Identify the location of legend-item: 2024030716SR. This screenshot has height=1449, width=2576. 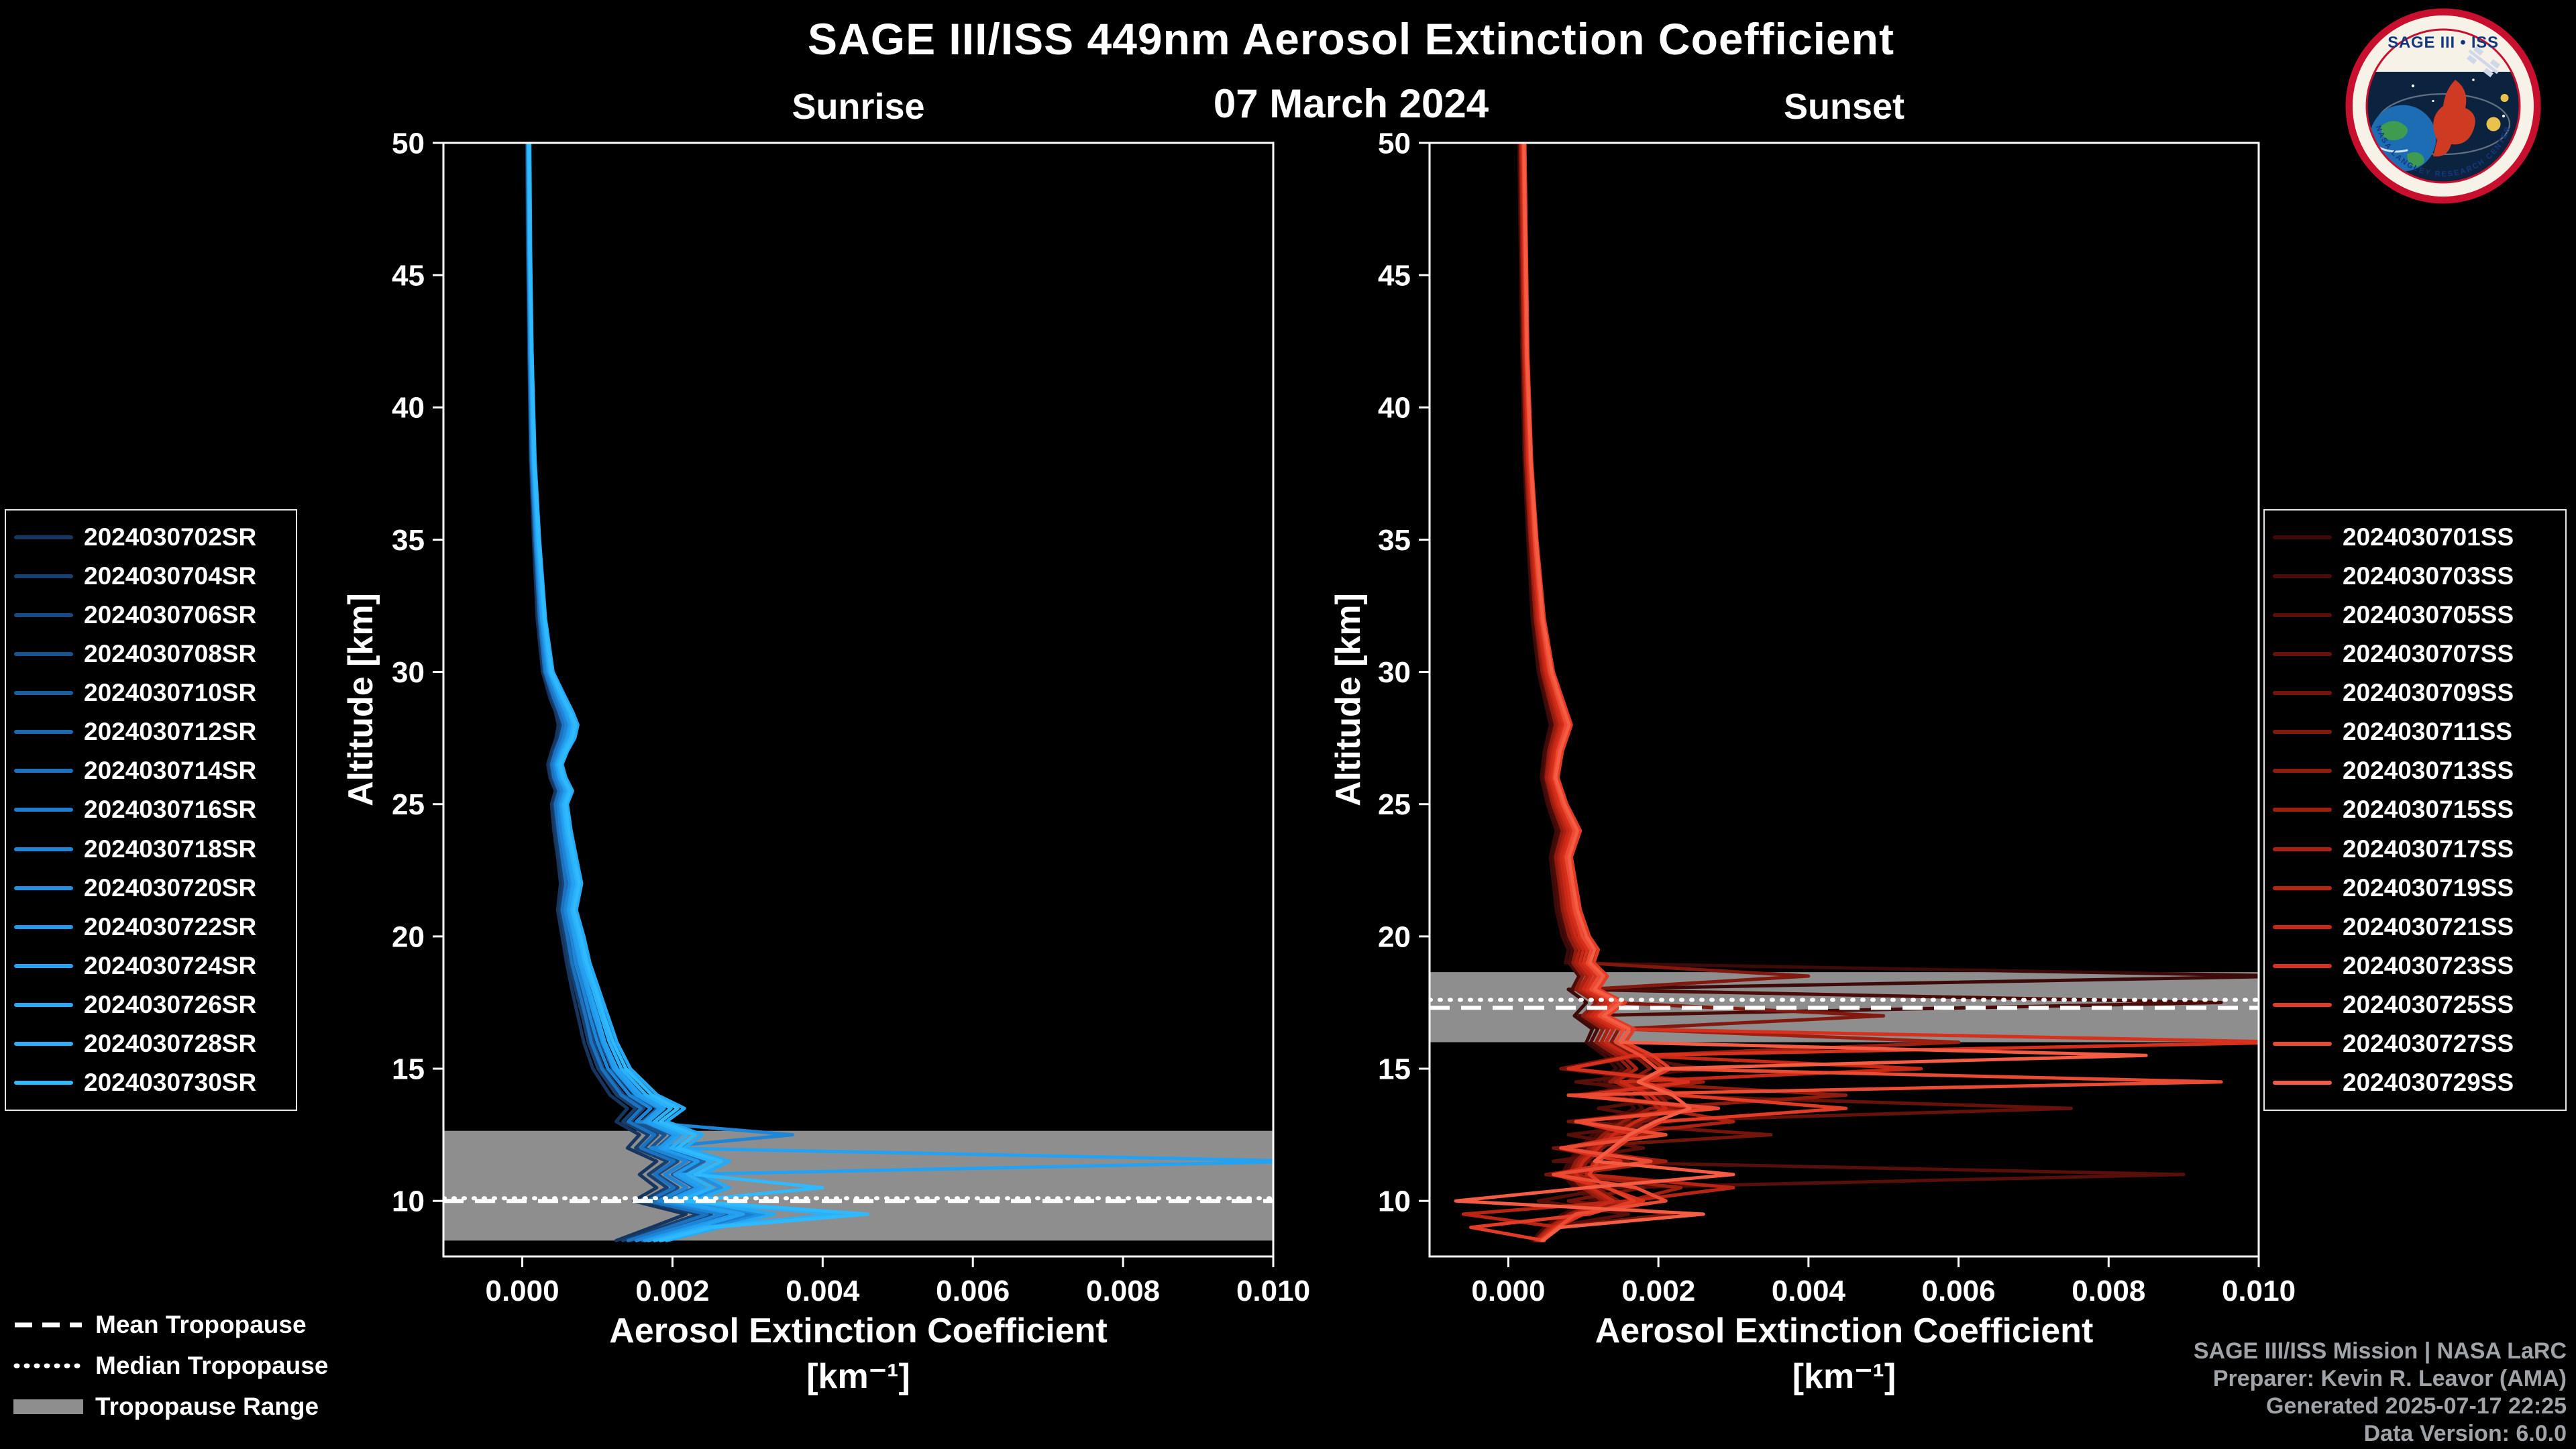
(151, 809).